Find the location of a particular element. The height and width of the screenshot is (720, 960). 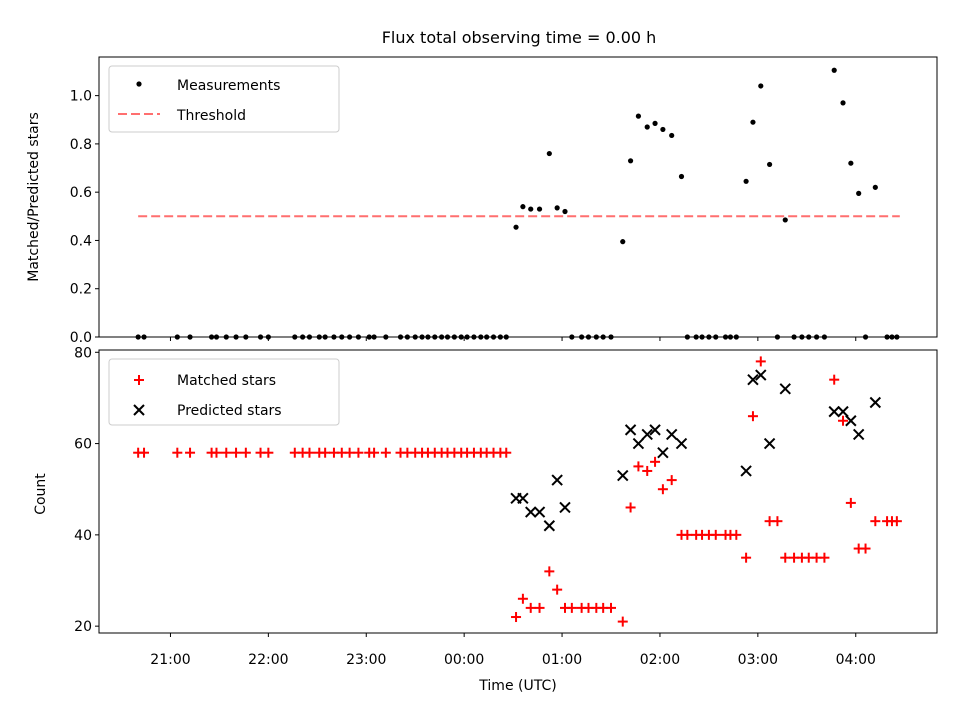

top-y-tick-label: 0.8 is located at coordinates (81, 145).